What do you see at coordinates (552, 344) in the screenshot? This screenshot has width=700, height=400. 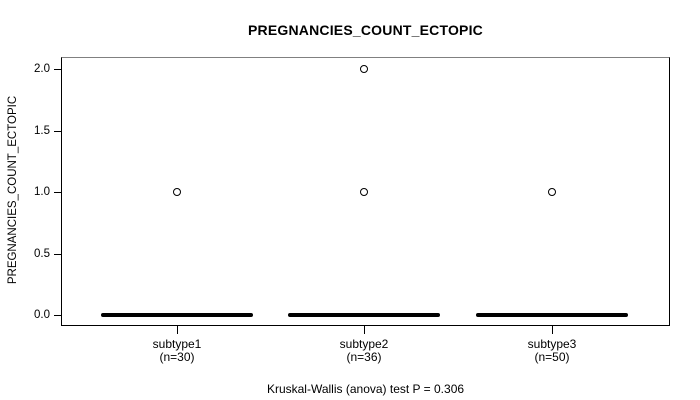 I see `group-name: subtype3` at bounding box center [552, 344].